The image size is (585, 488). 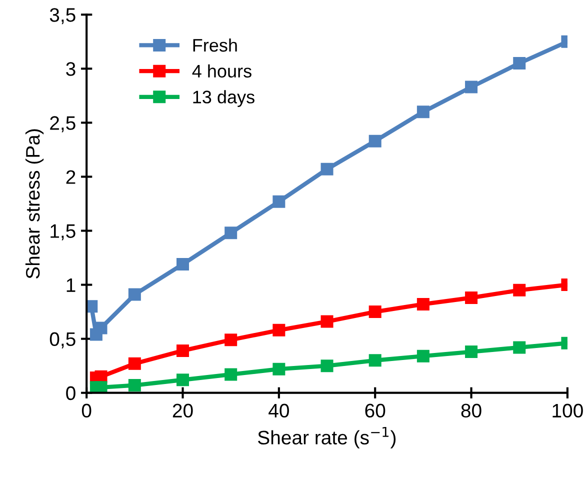 I want to click on legend-label: 13 days, so click(x=223, y=99).